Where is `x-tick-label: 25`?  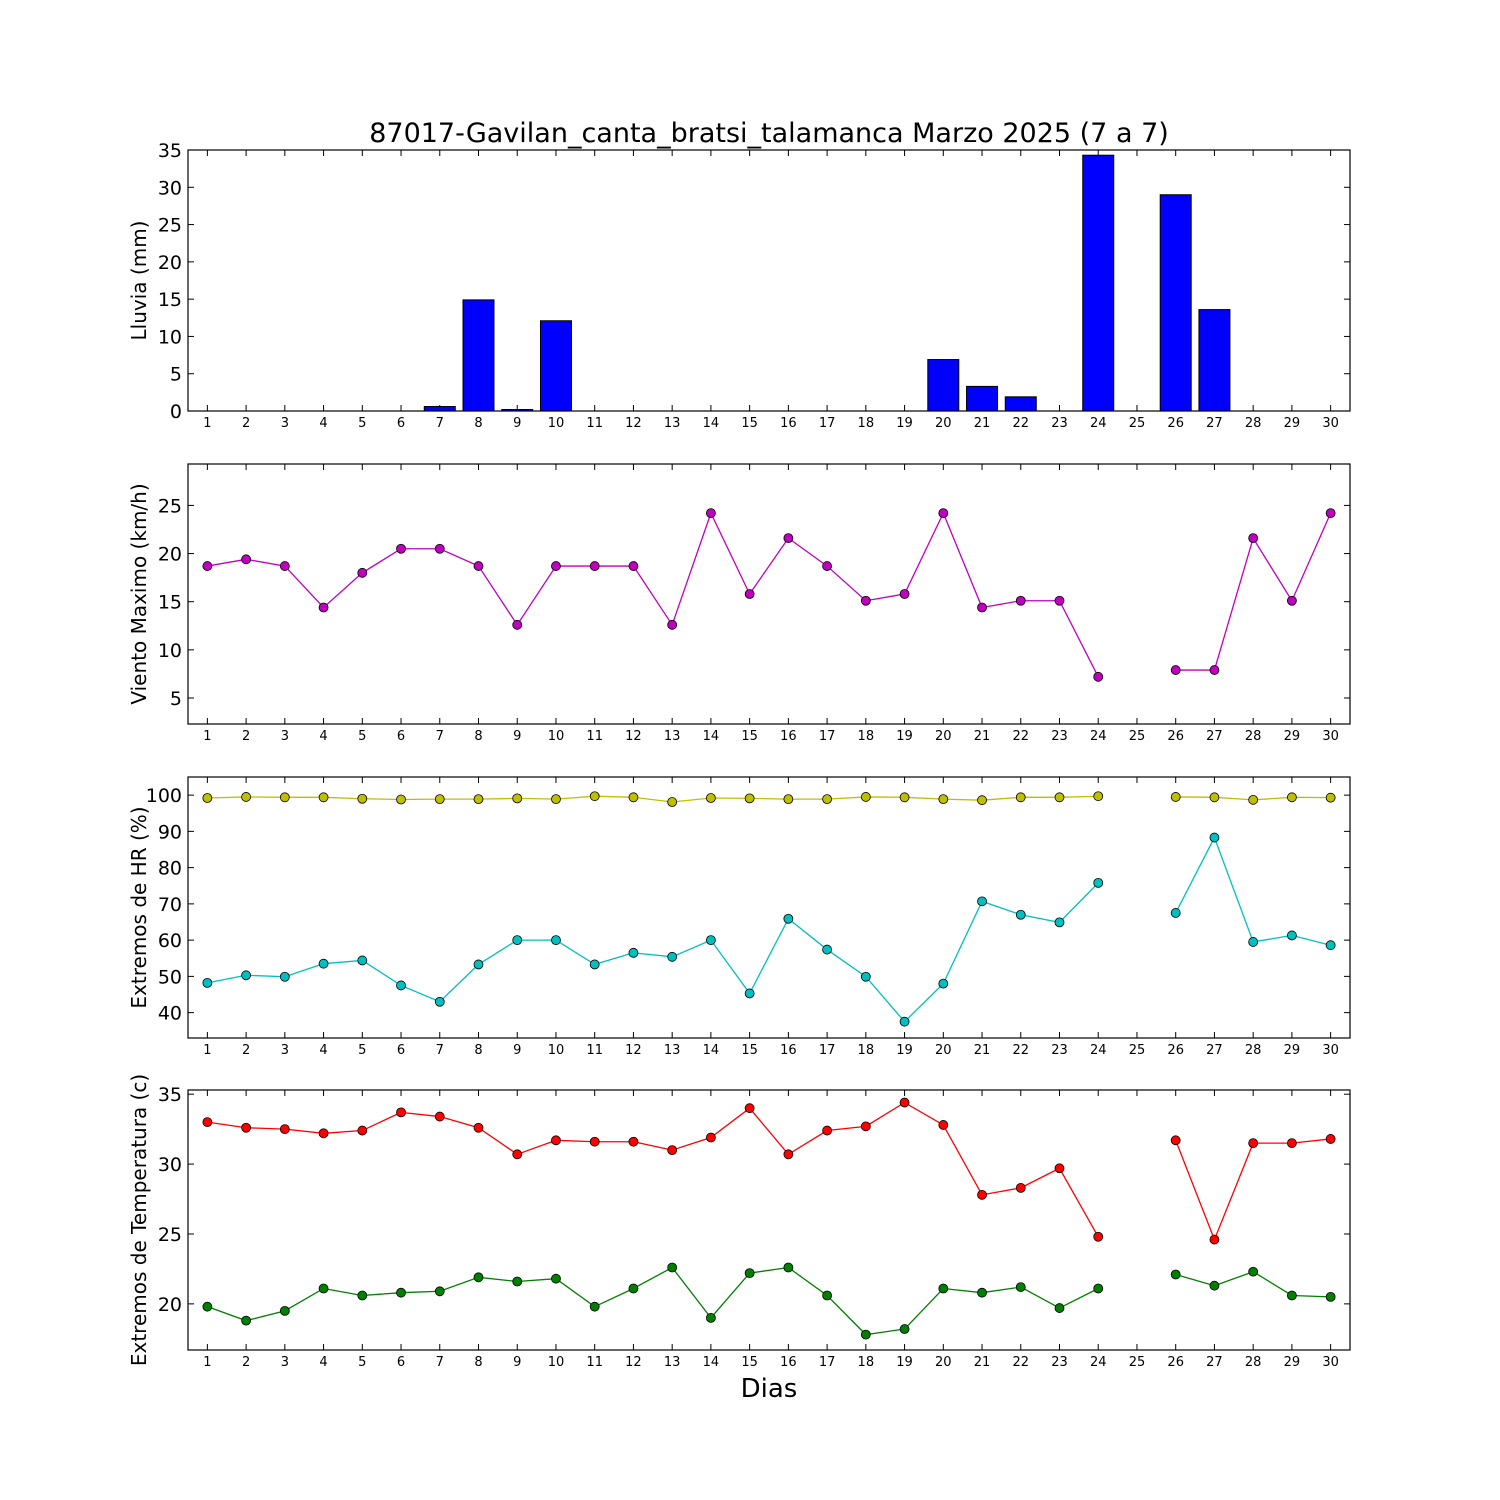
x-tick-label: 25 is located at coordinates (1137, 1362).